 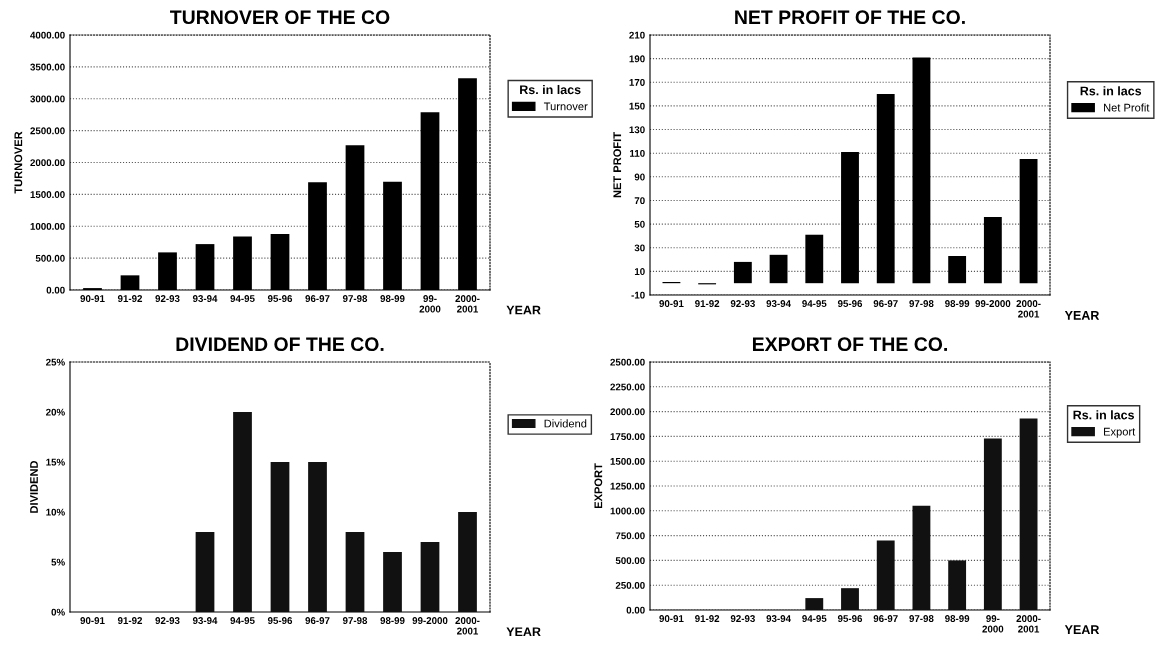 I want to click on y-axis-title: EXPORT, so click(x=598, y=486).